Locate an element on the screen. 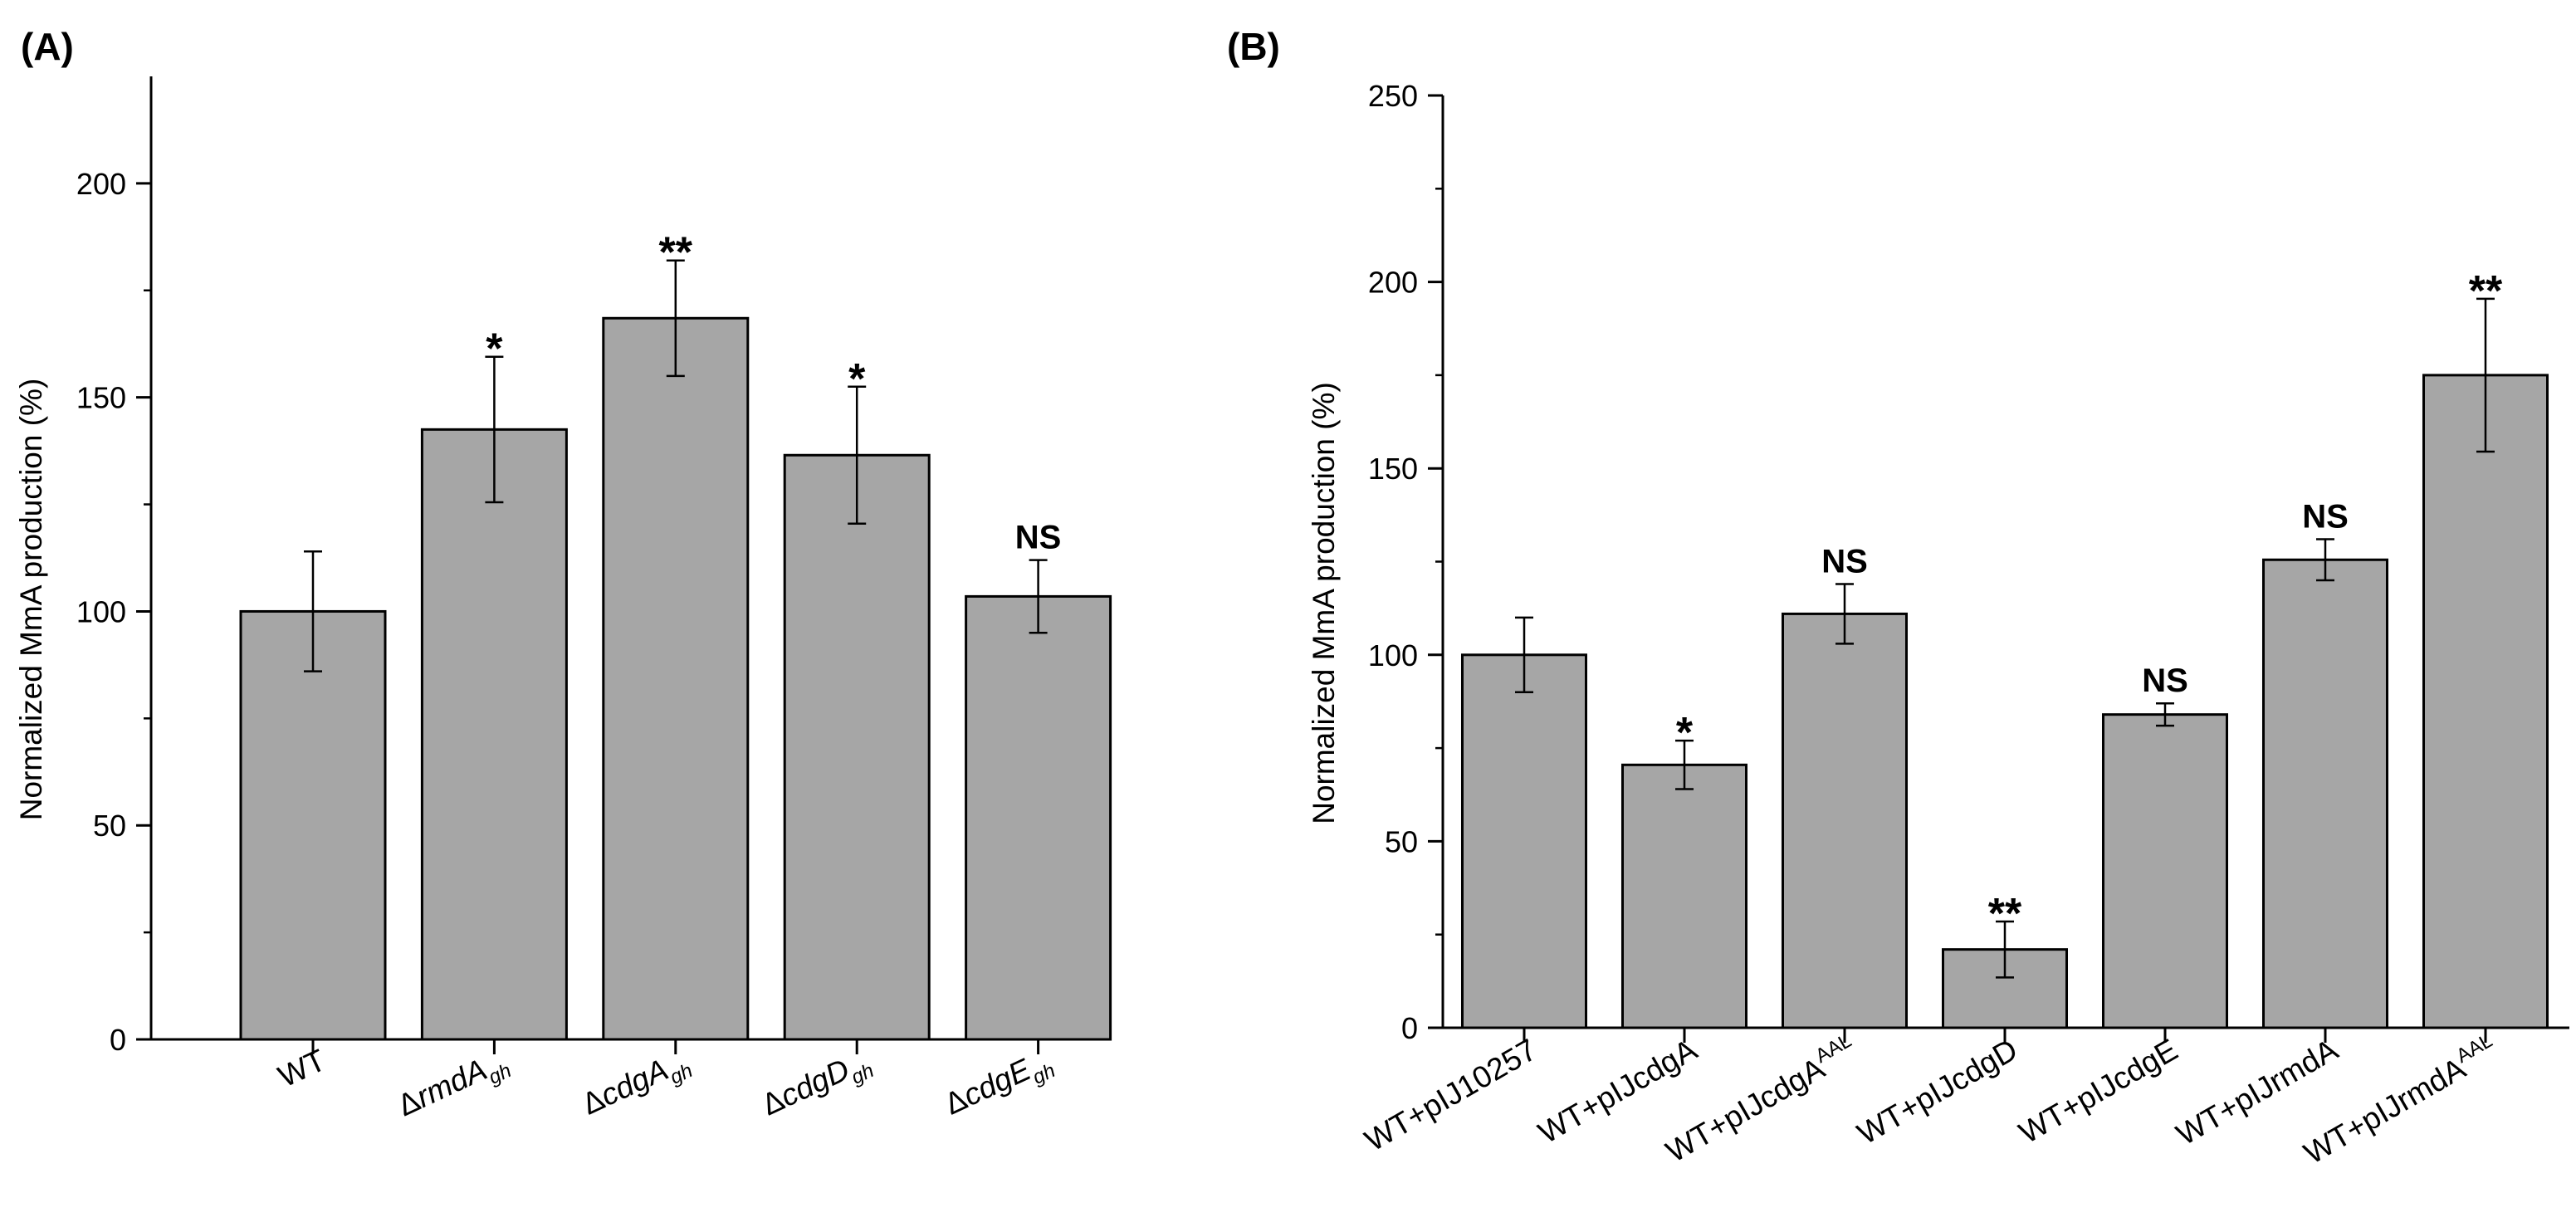 The width and height of the screenshot is (2576, 1232). category-label: ΔrmdAgh is located at coordinates (454, 1086).